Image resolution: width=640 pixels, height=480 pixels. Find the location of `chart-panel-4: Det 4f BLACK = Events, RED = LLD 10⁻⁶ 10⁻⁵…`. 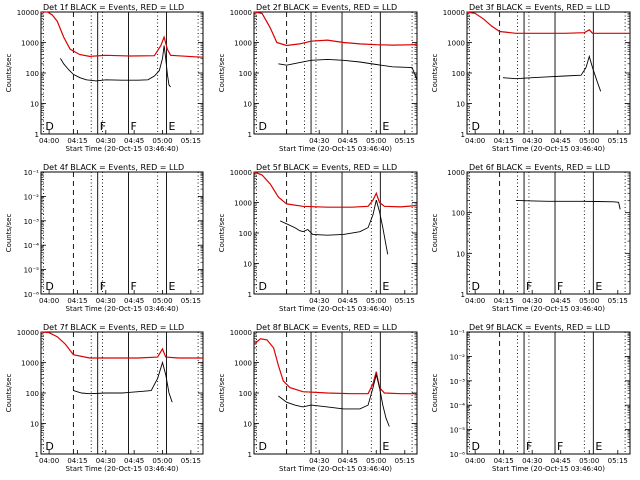

chart-panel-4: Det 4f BLACK = Events, RED = LLD 10⁻⁶ 10⁻⁵… is located at coordinates (104, 238).